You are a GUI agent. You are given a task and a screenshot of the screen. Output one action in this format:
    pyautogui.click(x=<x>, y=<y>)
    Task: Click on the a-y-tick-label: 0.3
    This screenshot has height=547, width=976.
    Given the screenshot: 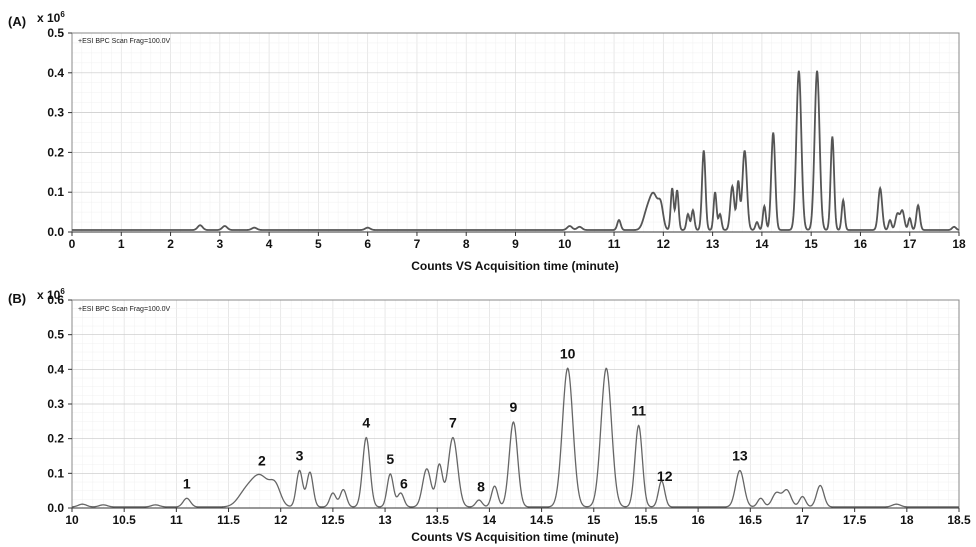 What is the action you would take?
    pyautogui.click(x=55, y=113)
    